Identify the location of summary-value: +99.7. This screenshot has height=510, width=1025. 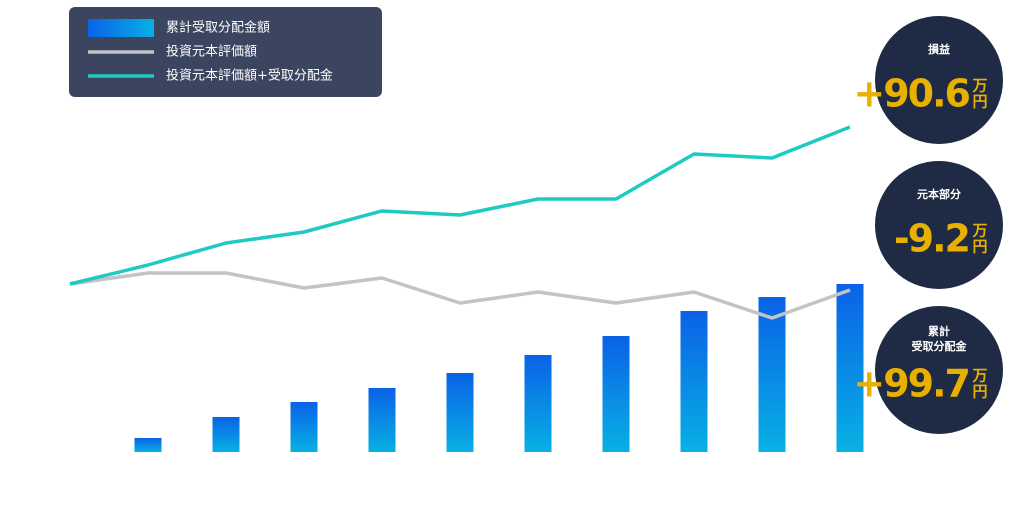
(911, 384).